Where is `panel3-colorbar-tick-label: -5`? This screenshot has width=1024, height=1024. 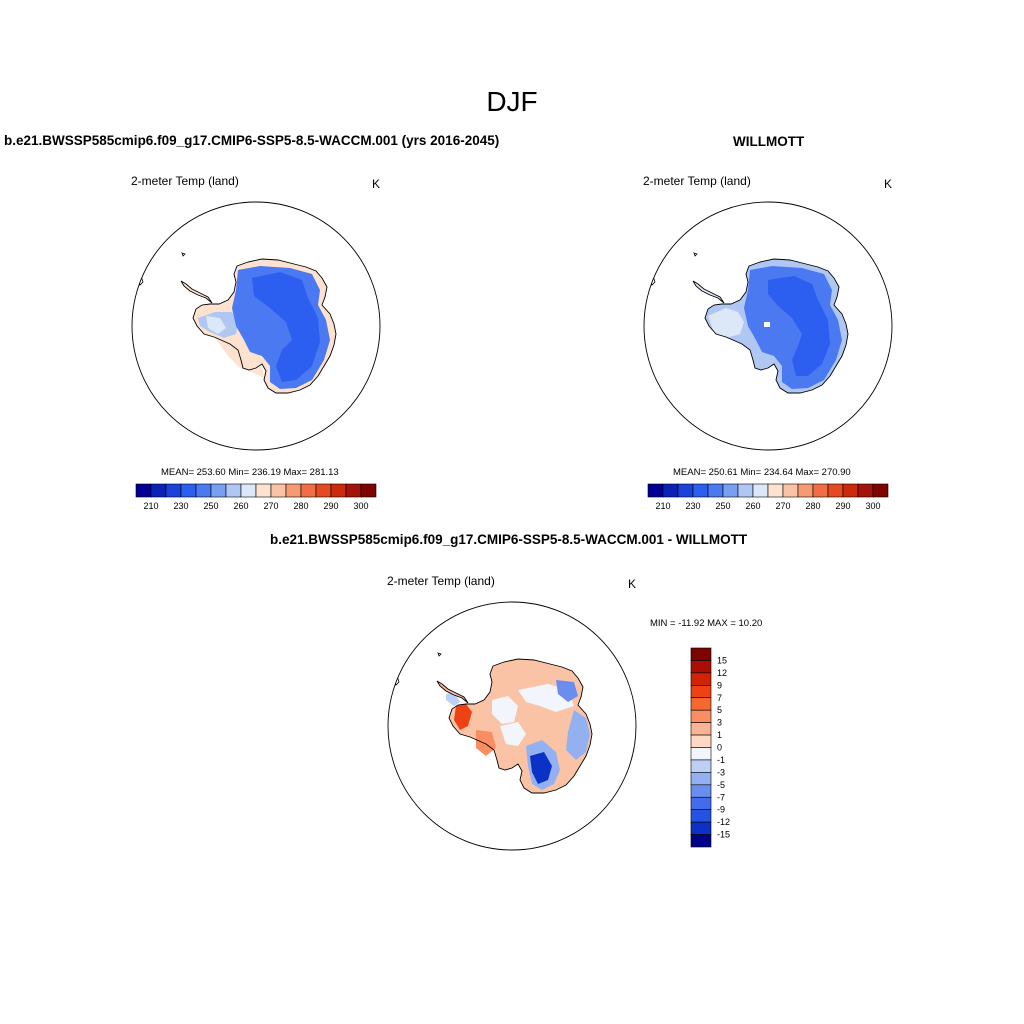 panel3-colorbar-tick-label: -5 is located at coordinates (721, 785).